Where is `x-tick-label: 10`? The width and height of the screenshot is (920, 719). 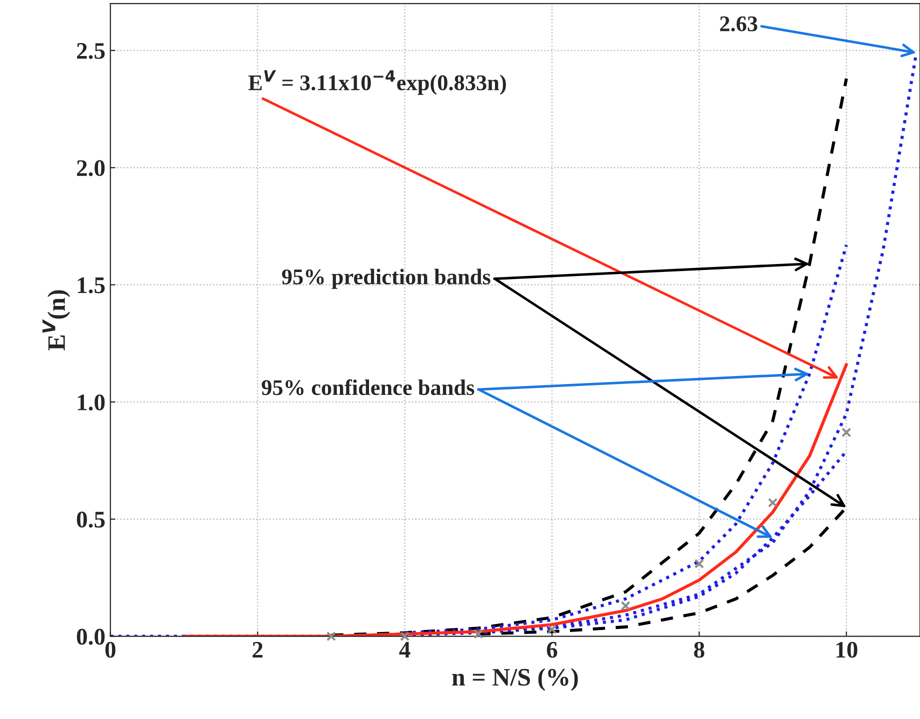
x-tick-label: 10 is located at coordinates (847, 650).